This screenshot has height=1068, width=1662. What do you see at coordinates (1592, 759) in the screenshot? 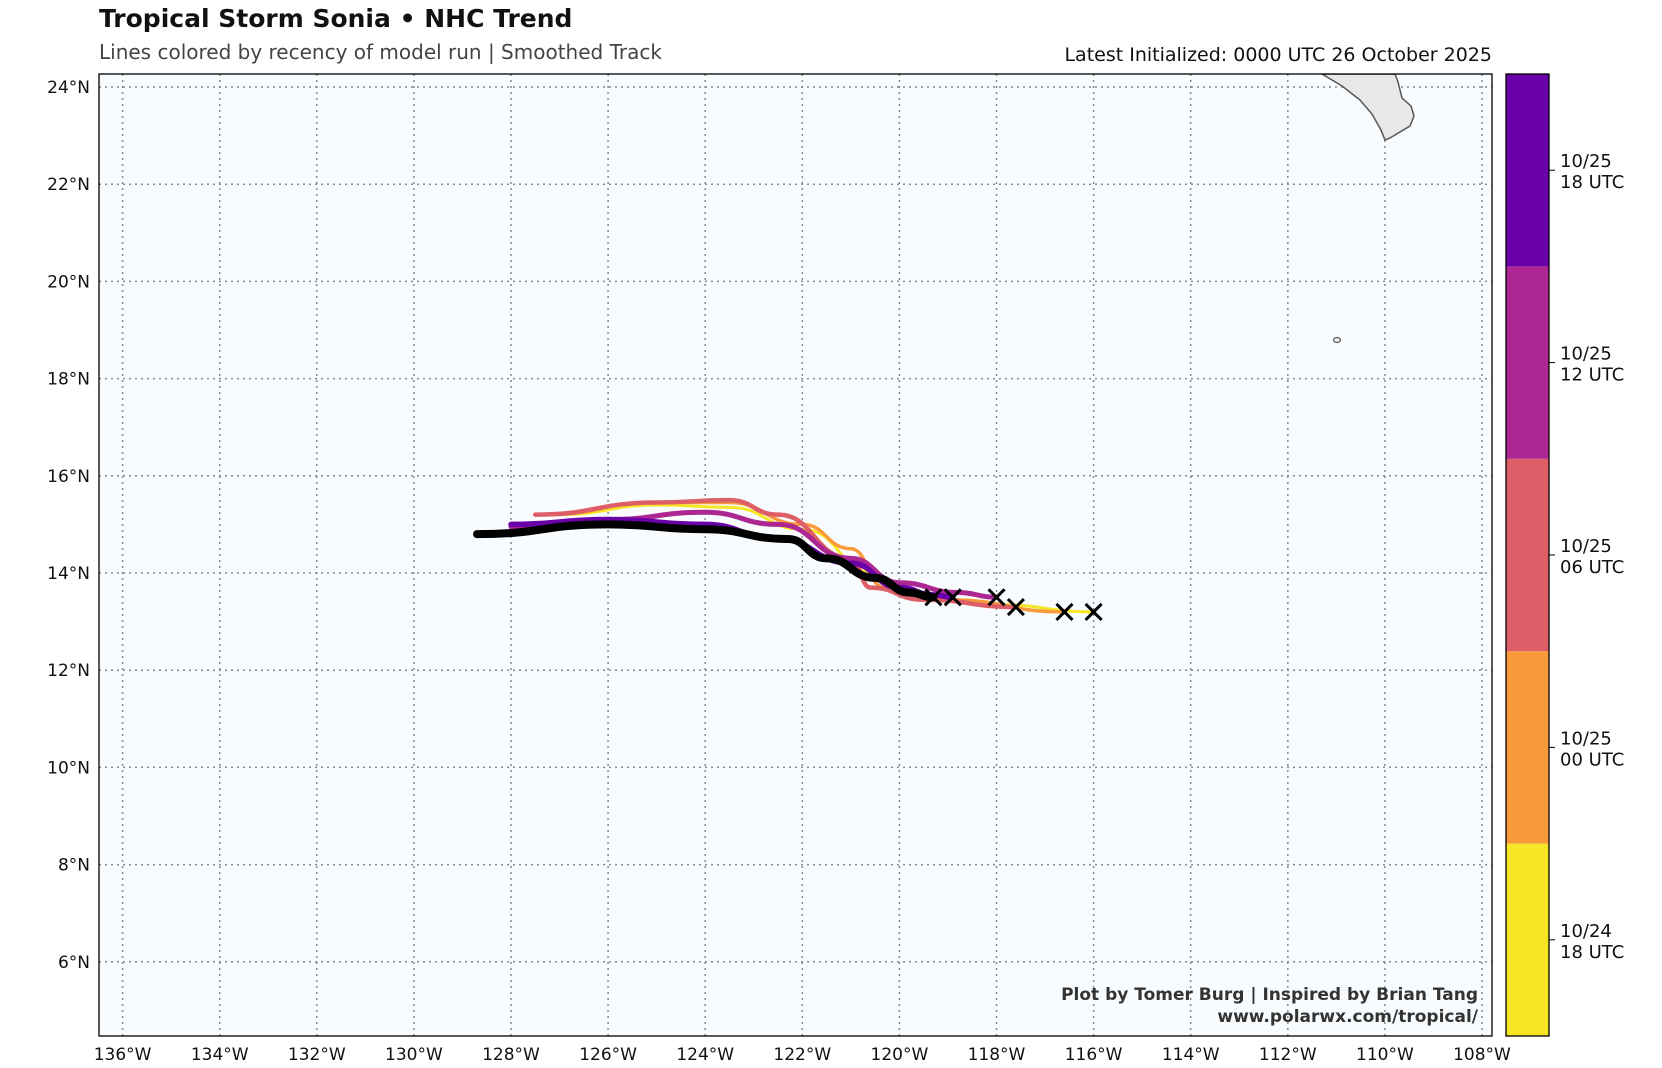
I see `colorbar-label-time: 00 UTC` at bounding box center [1592, 759].